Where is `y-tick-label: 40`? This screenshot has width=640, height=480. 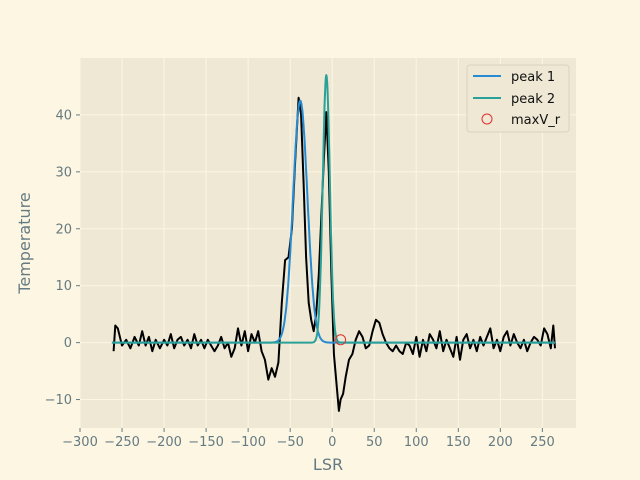 y-tick-label: 40 is located at coordinates (63, 115).